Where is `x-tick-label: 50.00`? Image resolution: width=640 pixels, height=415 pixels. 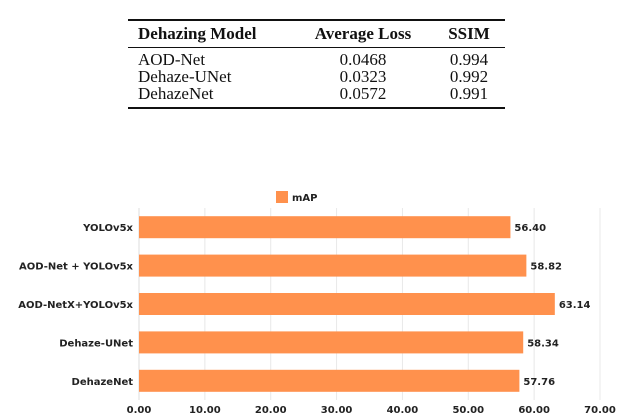 x-tick-label: 50.00 is located at coordinates (468, 410).